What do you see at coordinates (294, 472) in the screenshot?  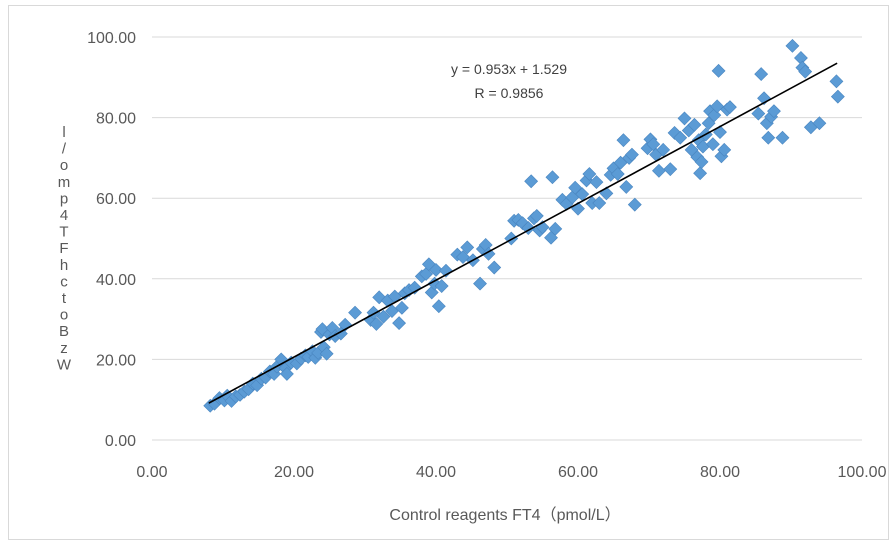 I see `x-tick-label: 20.00` at bounding box center [294, 472].